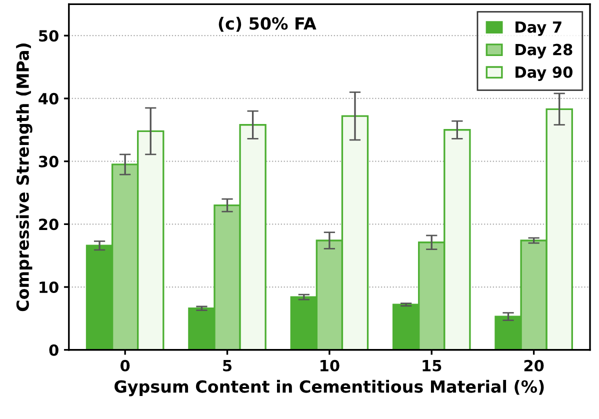  Describe the element at coordinates (49, 287) in the screenshot. I see `y-tick-label: 10` at that location.